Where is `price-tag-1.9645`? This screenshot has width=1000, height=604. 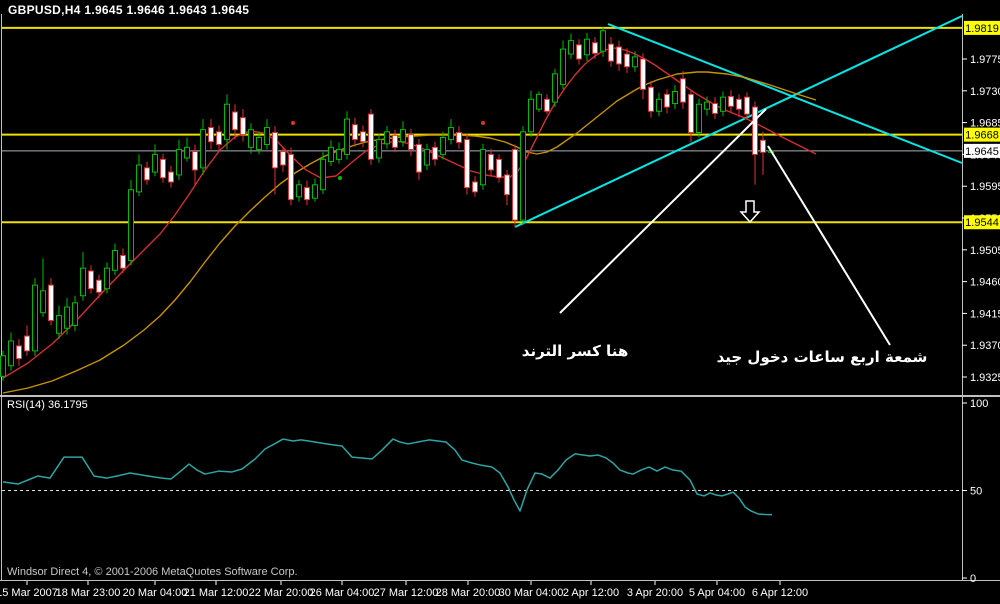 price-tag-1.9645 is located at coordinates (982, 150).